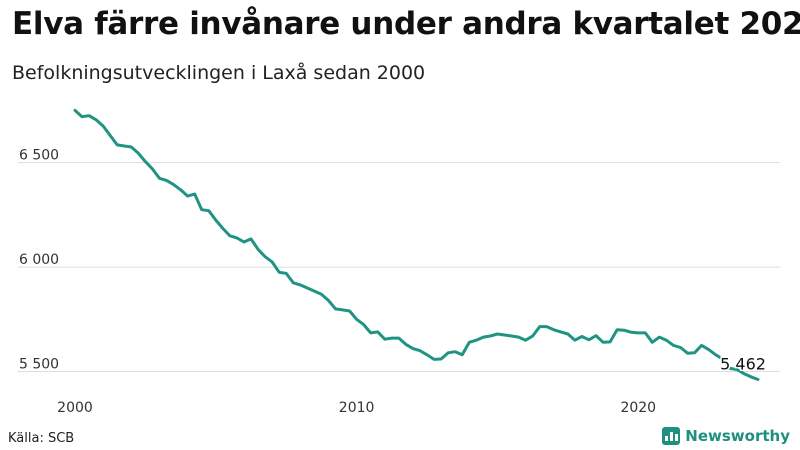  Describe the element at coordinates (75, 408) in the screenshot. I see `x-tick-label: 2000` at that location.